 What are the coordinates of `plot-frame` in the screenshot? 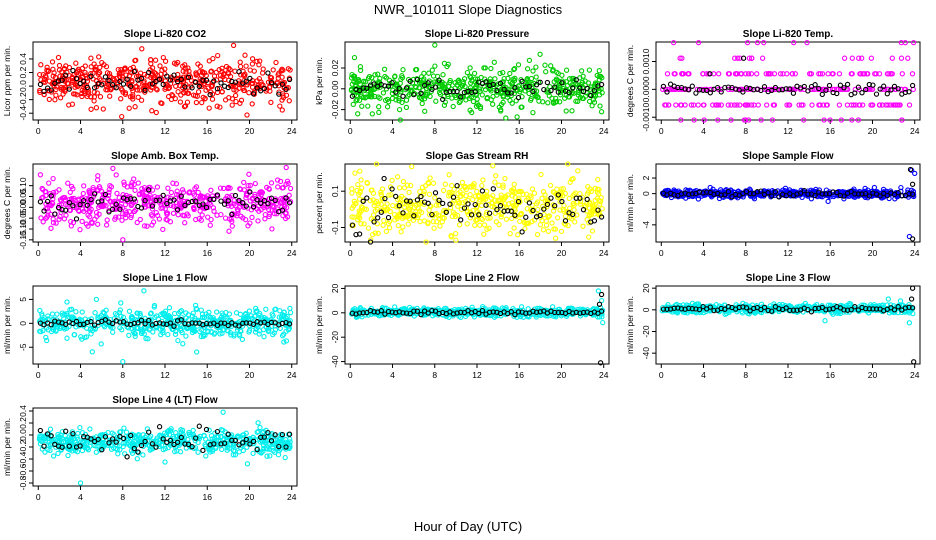 It's located at (477, 325).